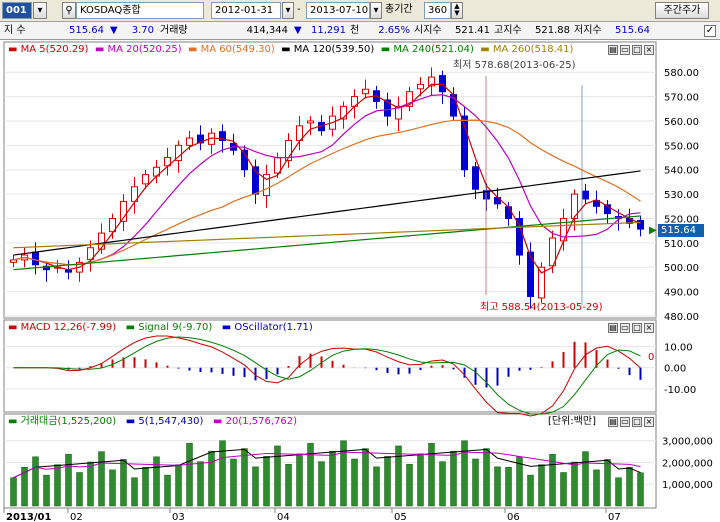  I want to click on open-value: 521.41, so click(472, 30).